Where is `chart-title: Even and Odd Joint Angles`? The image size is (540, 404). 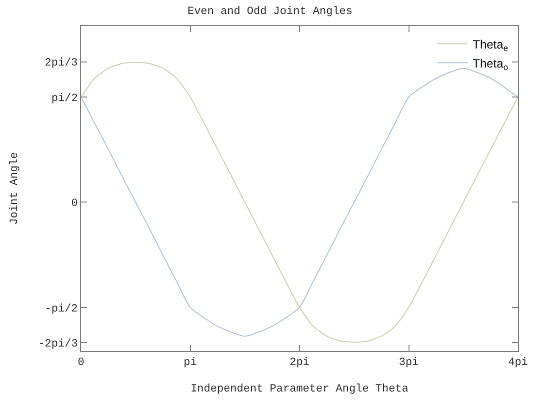
chart-title: Even and Odd Joint Angles is located at coordinates (270, 12).